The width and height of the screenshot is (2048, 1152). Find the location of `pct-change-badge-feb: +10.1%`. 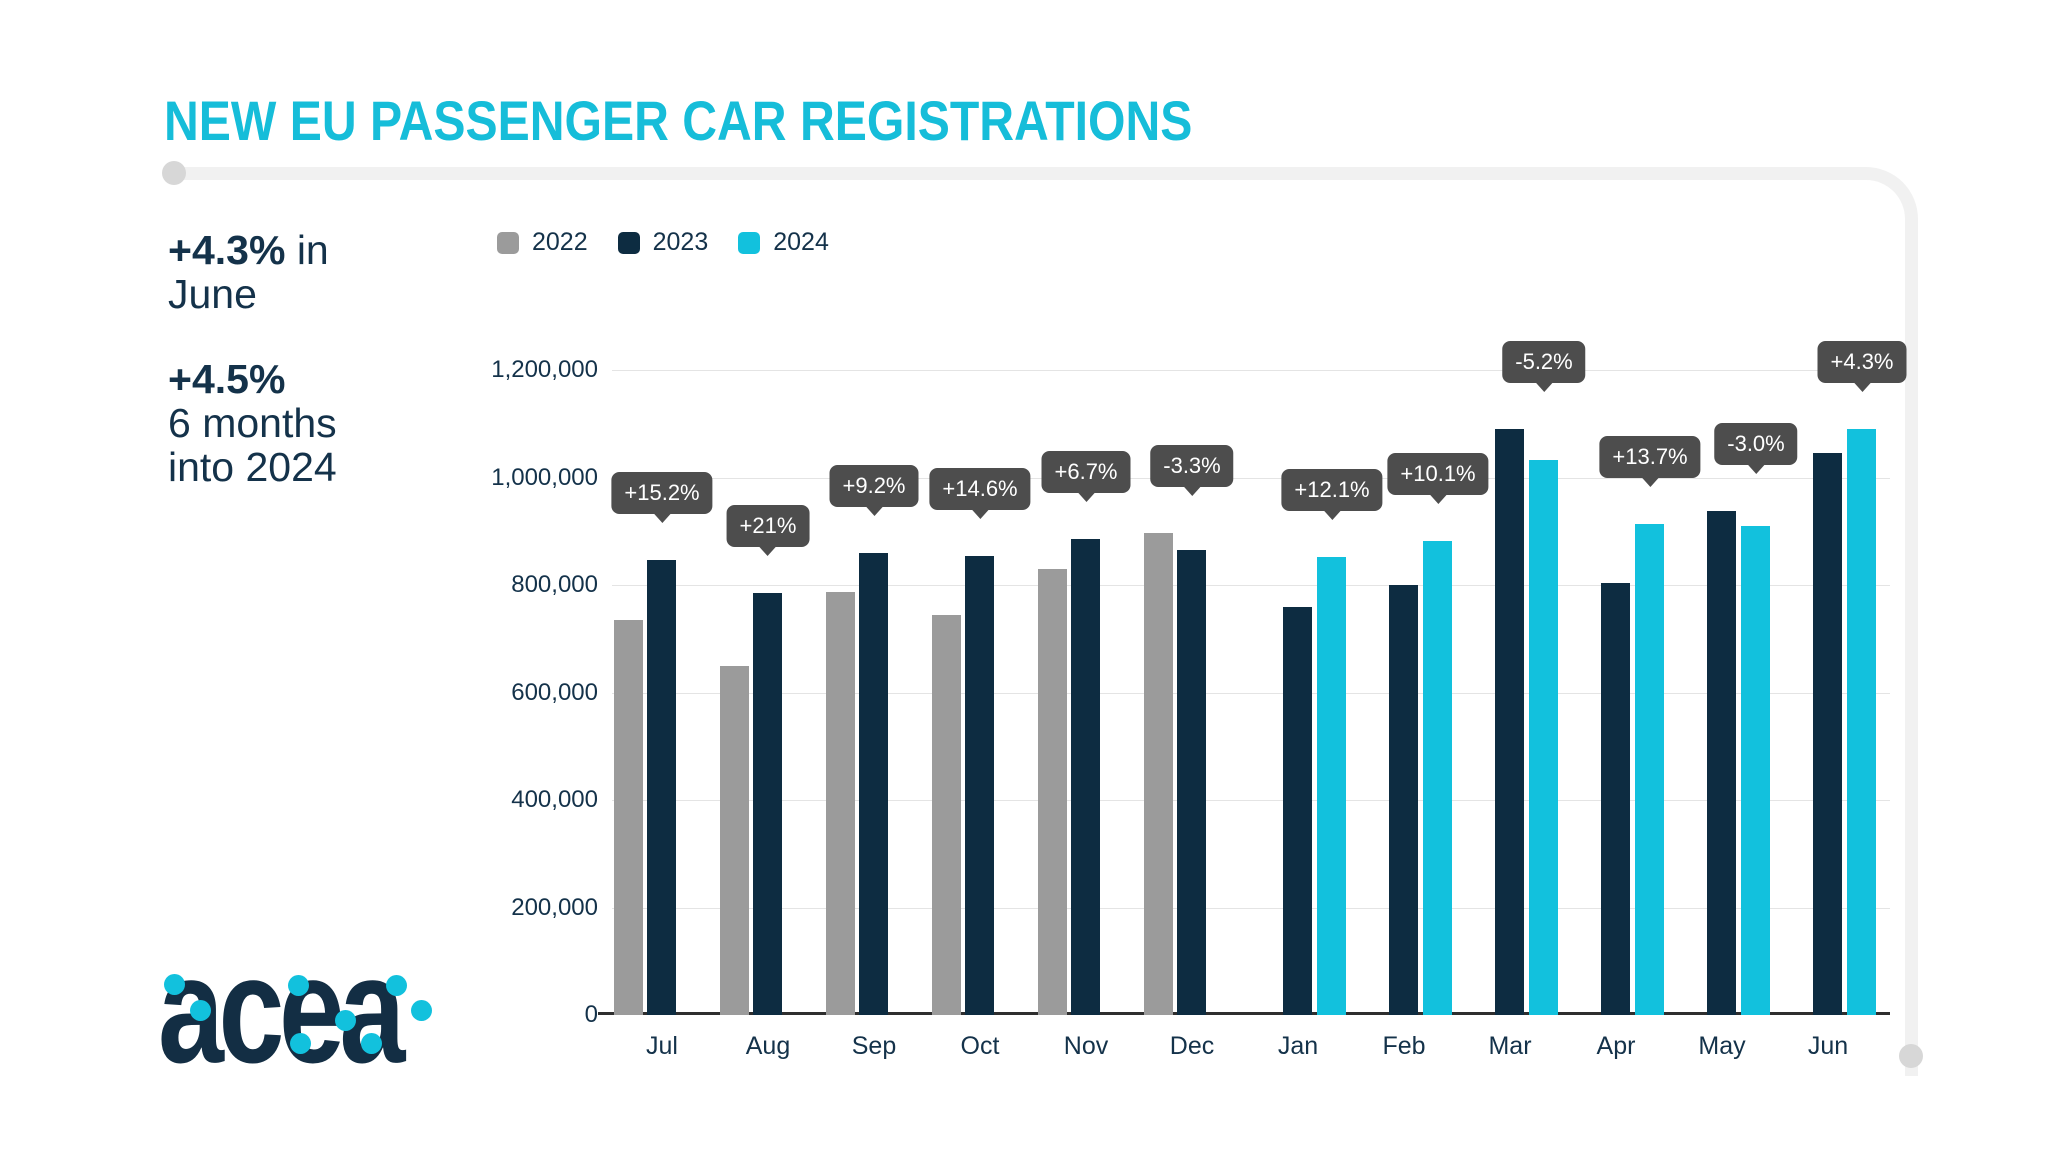

pct-change-badge-feb: +10.1% is located at coordinates (1438, 479).